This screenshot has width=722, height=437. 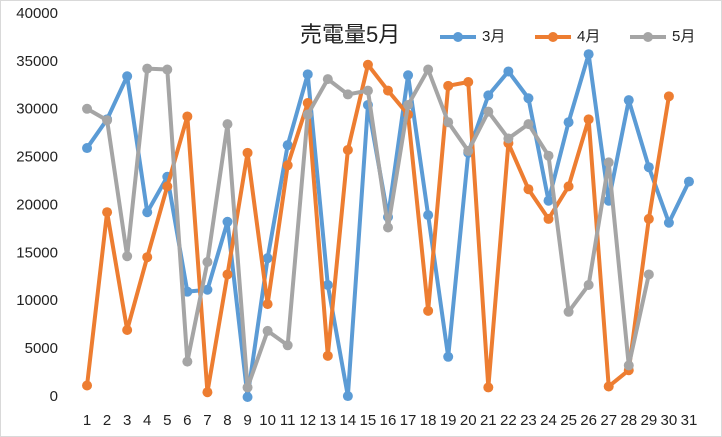 I want to click on x-tick-label: 20, so click(x=468, y=420).